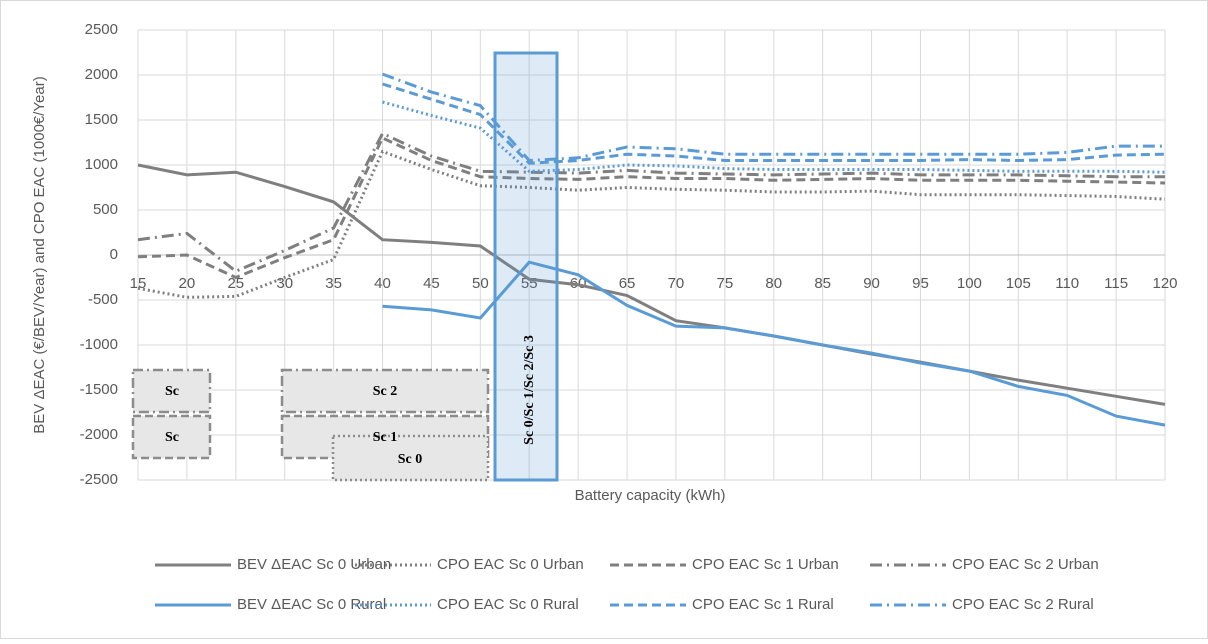 This screenshot has height=644, width=1208. I want to click on y-tick-label: 2500, so click(101, 29).